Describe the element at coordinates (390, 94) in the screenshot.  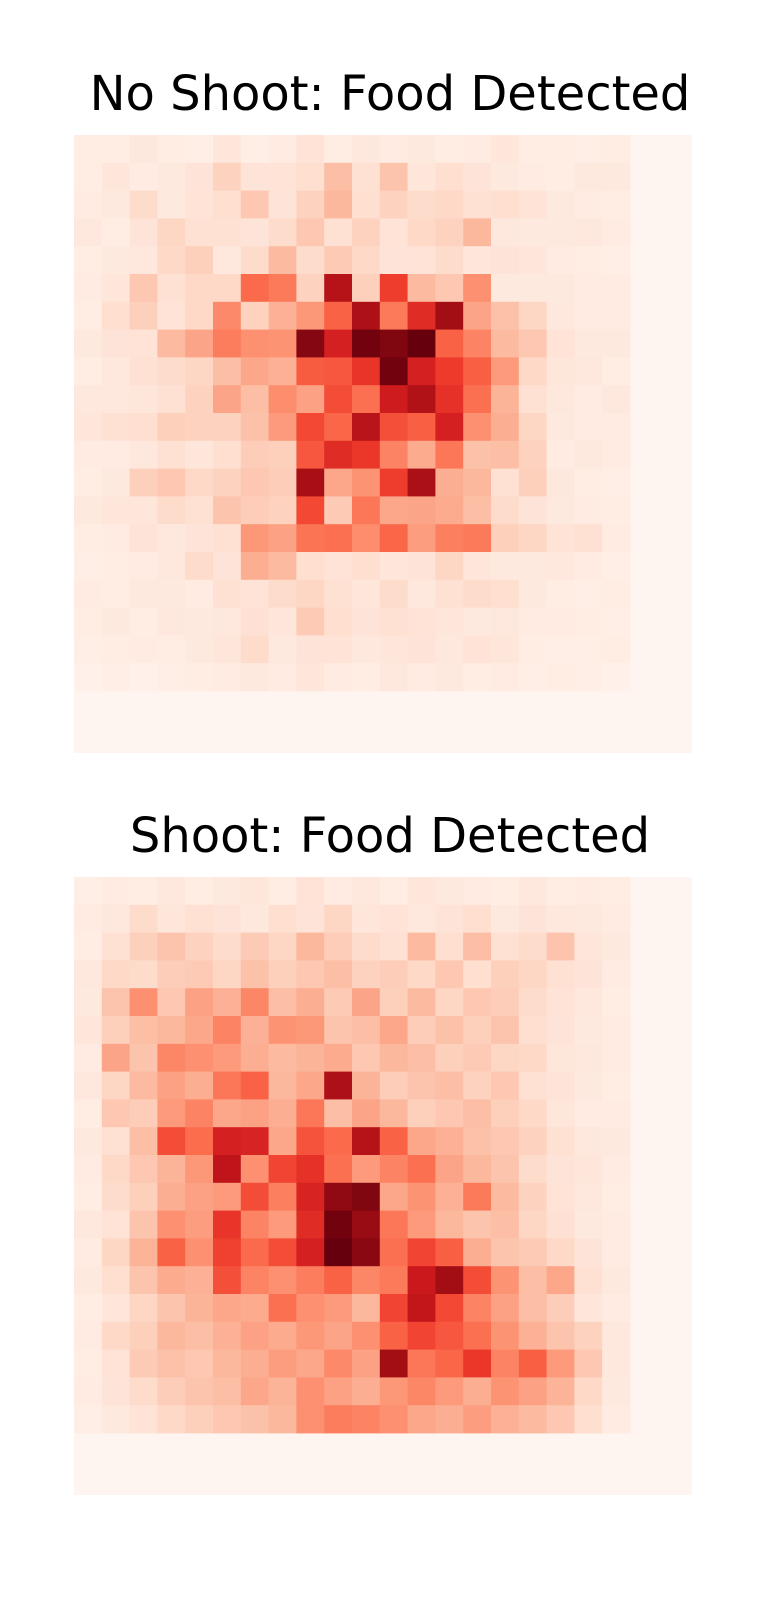
I see `chart-title-no-shoot: No Shoot: Food Detected` at that location.